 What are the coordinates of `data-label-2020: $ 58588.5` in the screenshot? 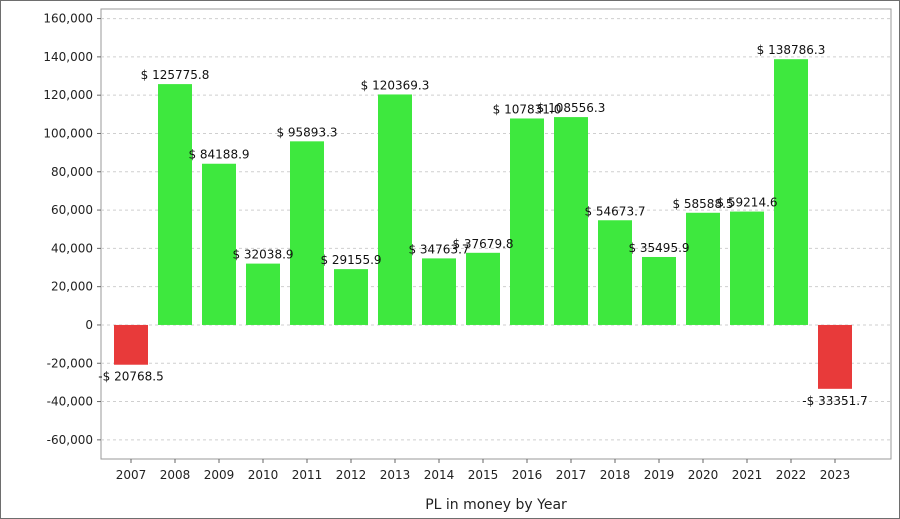 It's located at (702, 204).